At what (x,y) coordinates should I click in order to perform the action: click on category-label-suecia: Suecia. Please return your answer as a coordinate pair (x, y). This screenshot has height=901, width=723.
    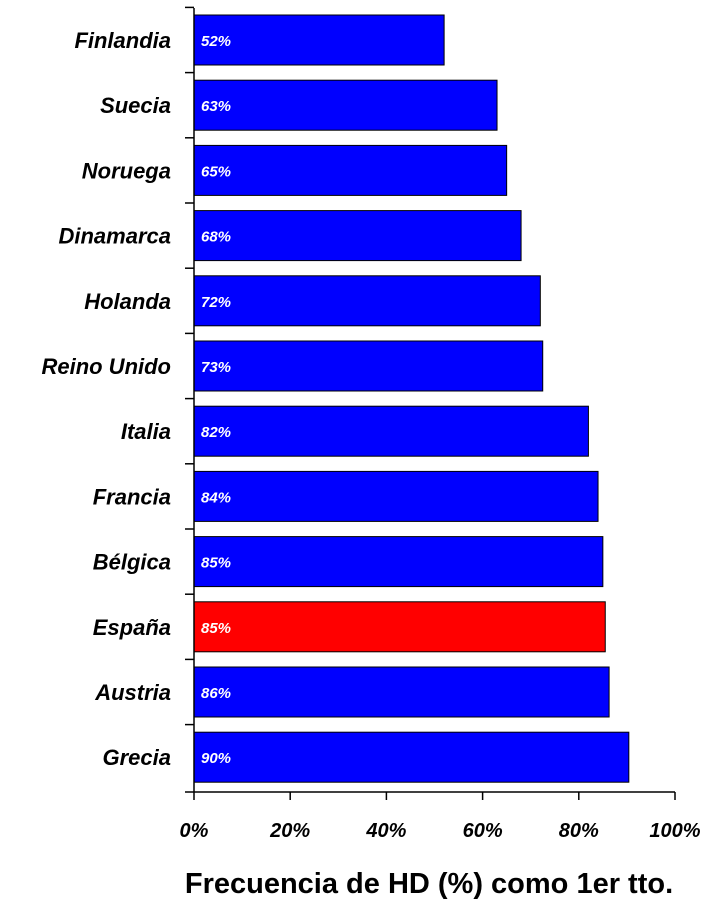
    Looking at the image, I should click on (135, 105).